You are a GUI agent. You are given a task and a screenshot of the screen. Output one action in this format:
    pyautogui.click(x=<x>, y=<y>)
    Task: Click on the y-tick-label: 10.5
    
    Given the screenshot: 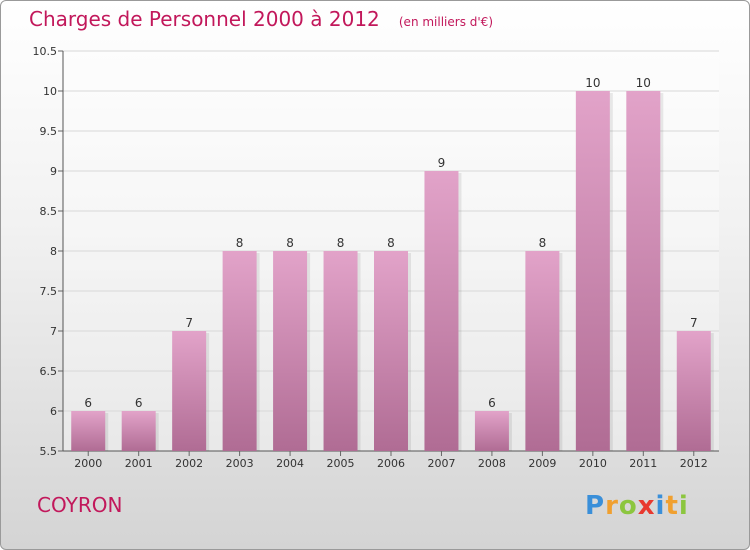 What is the action you would take?
    pyautogui.click(x=45, y=51)
    